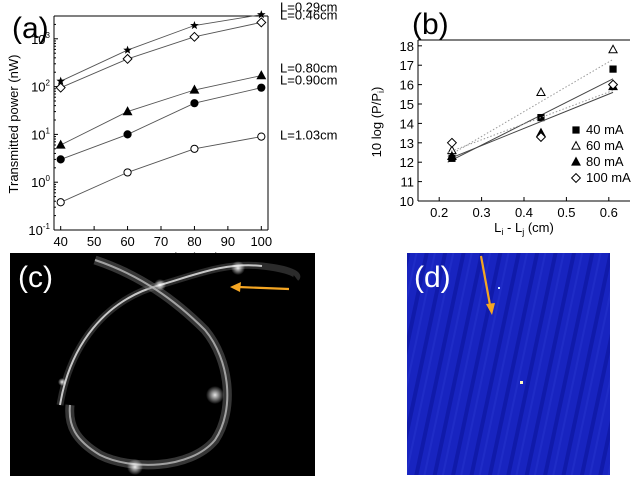  Describe the element at coordinates (407, 143) in the screenshot. I see `chart-b-ytick-label: 13` at that location.